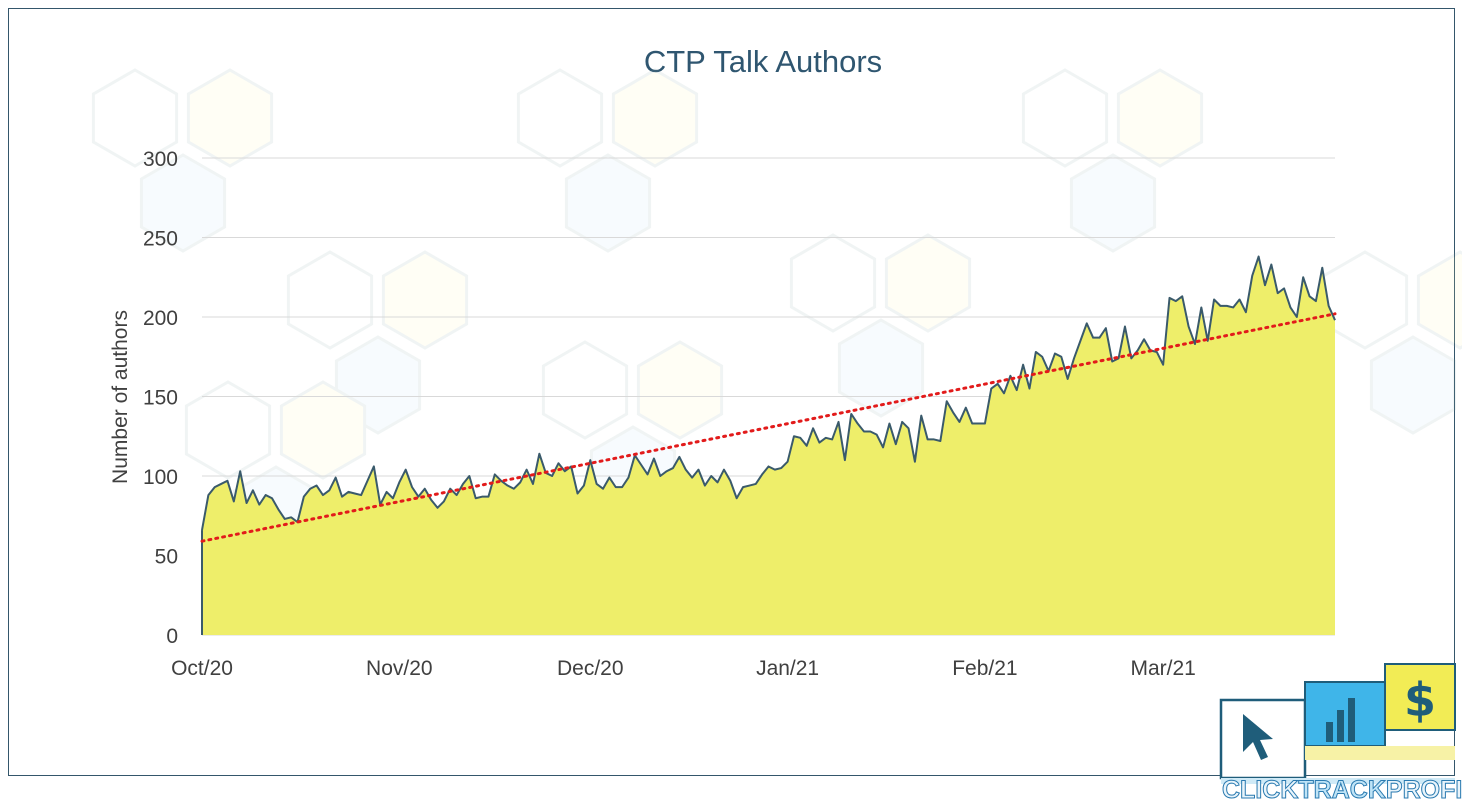 The height and width of the screenshot is (807, 1462). Describe the element at coordinates (160, 239) in the screenshot. I see `y-tick-label: 250` at that location.